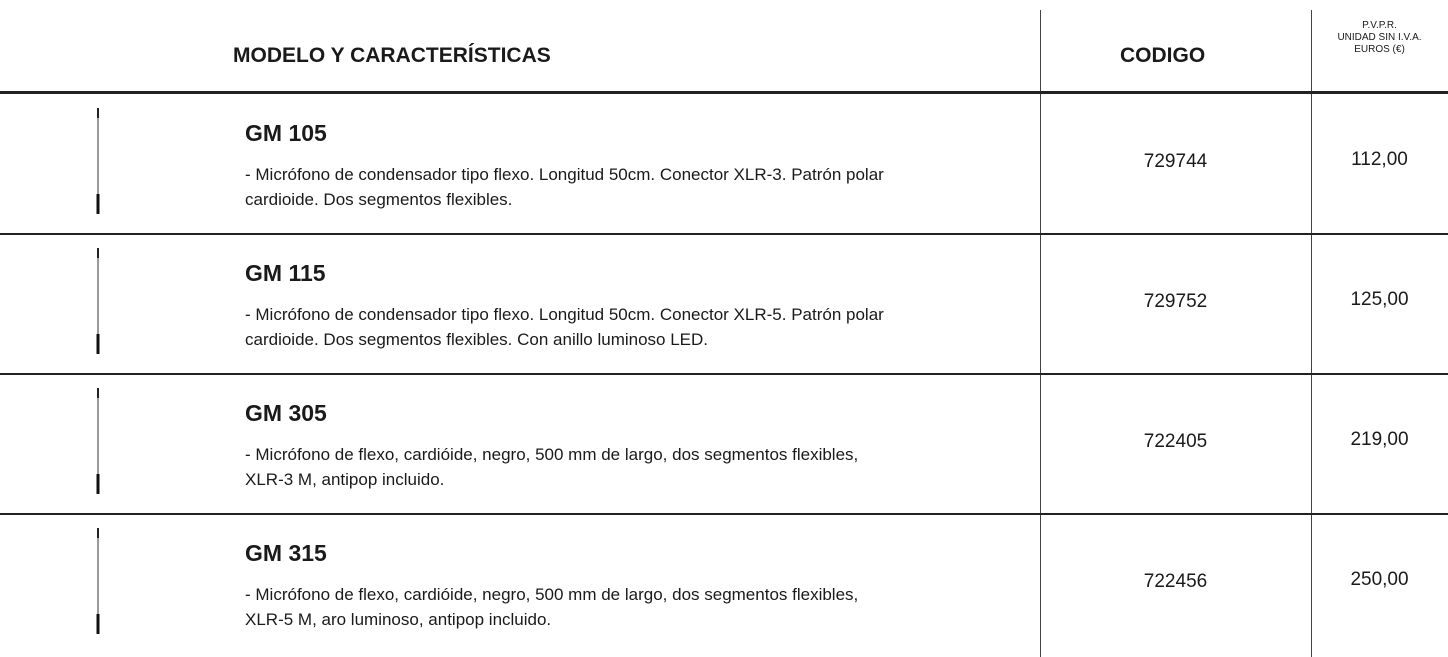 This screenshot has width=1448, height=657. I want to click on product-description: XLR-3 M, antipop incluido., so click(345, 479).